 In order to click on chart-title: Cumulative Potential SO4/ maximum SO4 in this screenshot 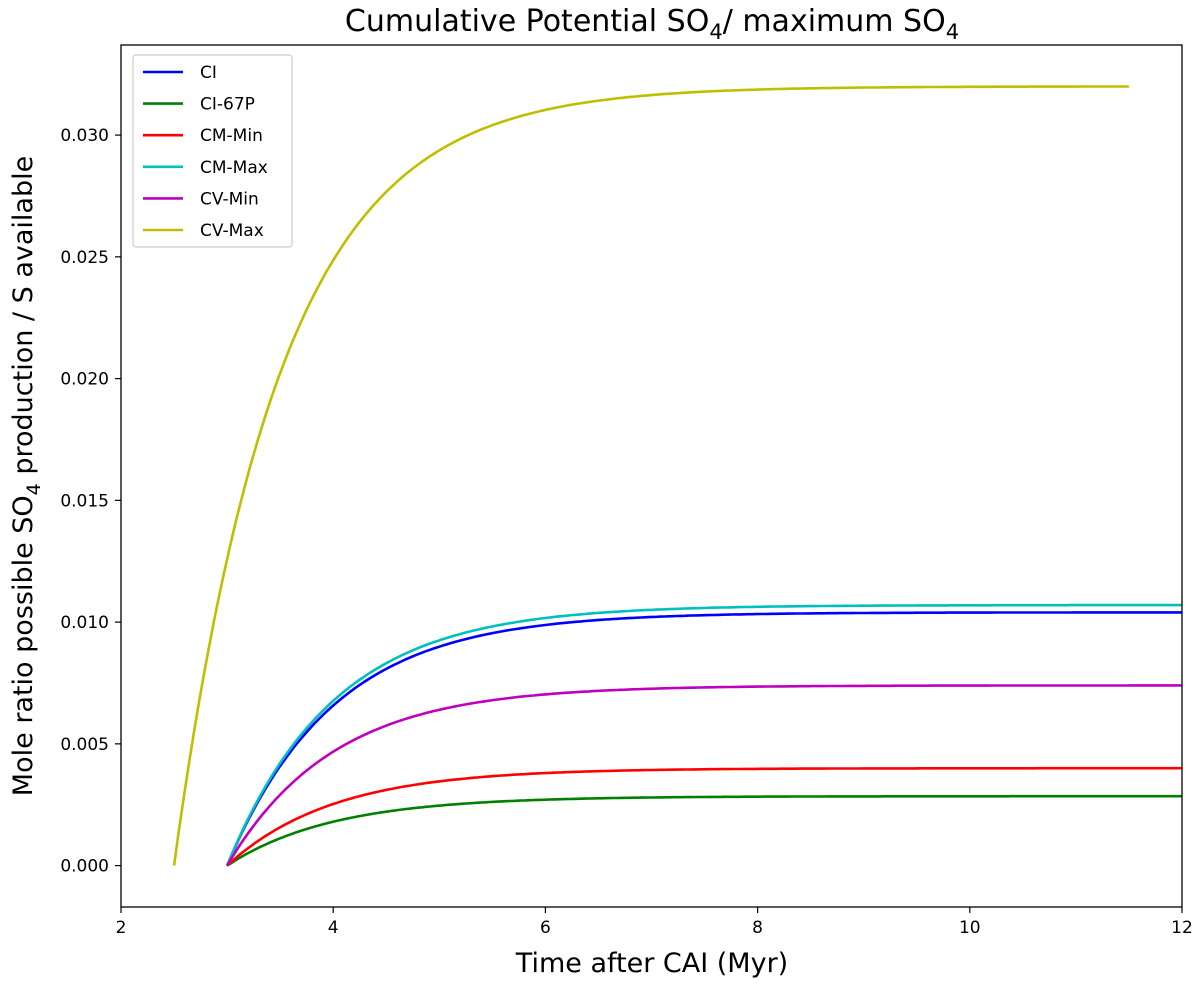, I will do `click(652, 24)`.